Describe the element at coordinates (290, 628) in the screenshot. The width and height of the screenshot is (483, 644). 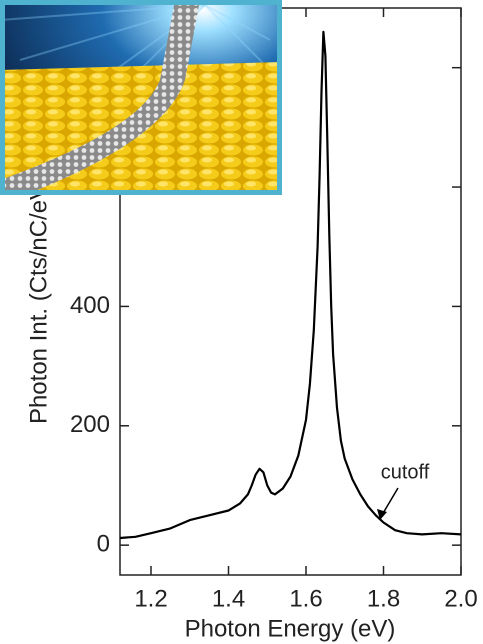
I see `x-axis-label: Photon Energy (eV)` at that location.